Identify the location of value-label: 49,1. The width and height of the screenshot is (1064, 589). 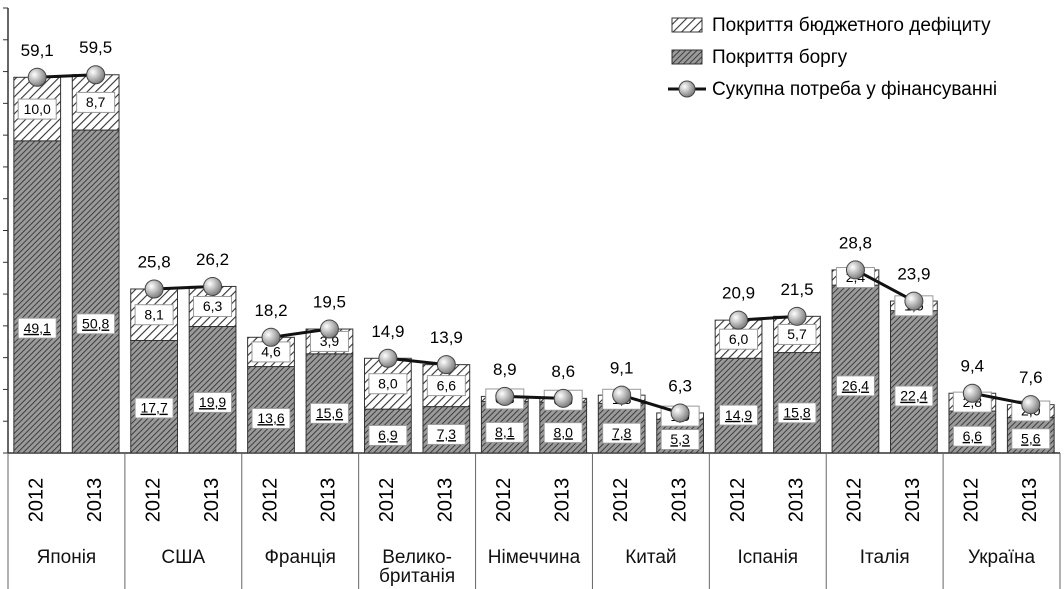
(37, 328).